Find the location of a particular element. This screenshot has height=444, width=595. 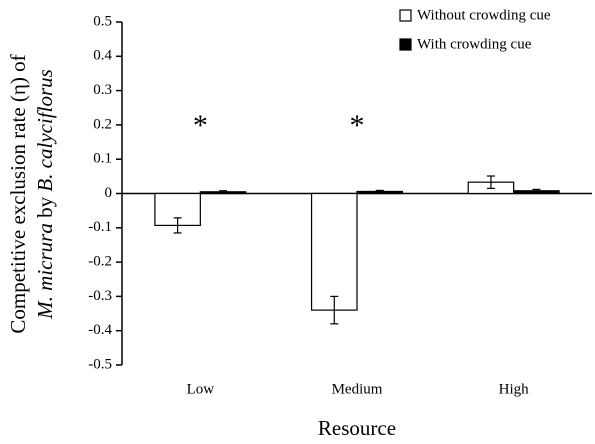

y-axis-label: Competitive exclusion rate (η) of is located at coordinates (18, 193).